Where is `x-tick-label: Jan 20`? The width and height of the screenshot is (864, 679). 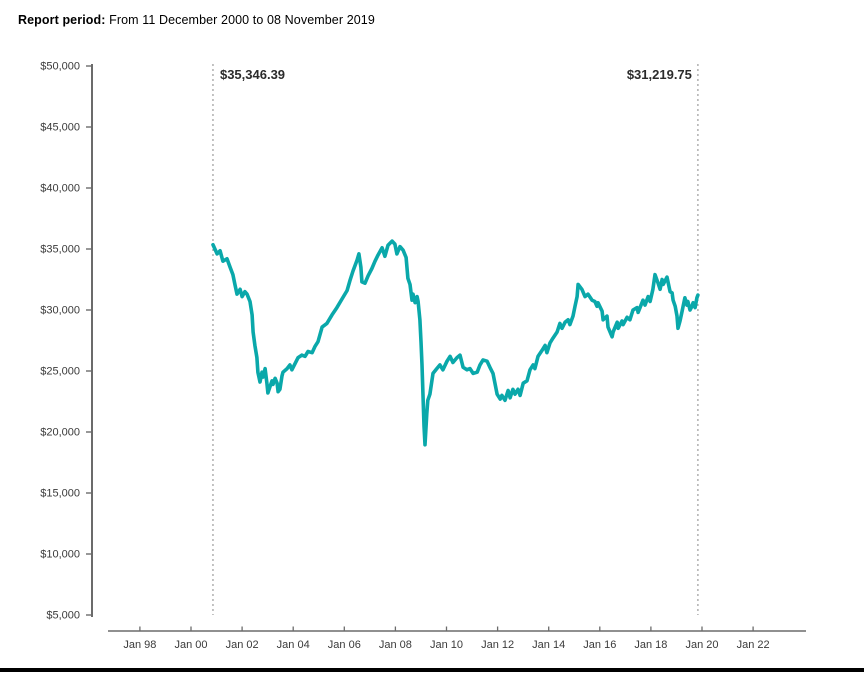 x-tick-label: Jan 20 is located at coordinates (701, 645).